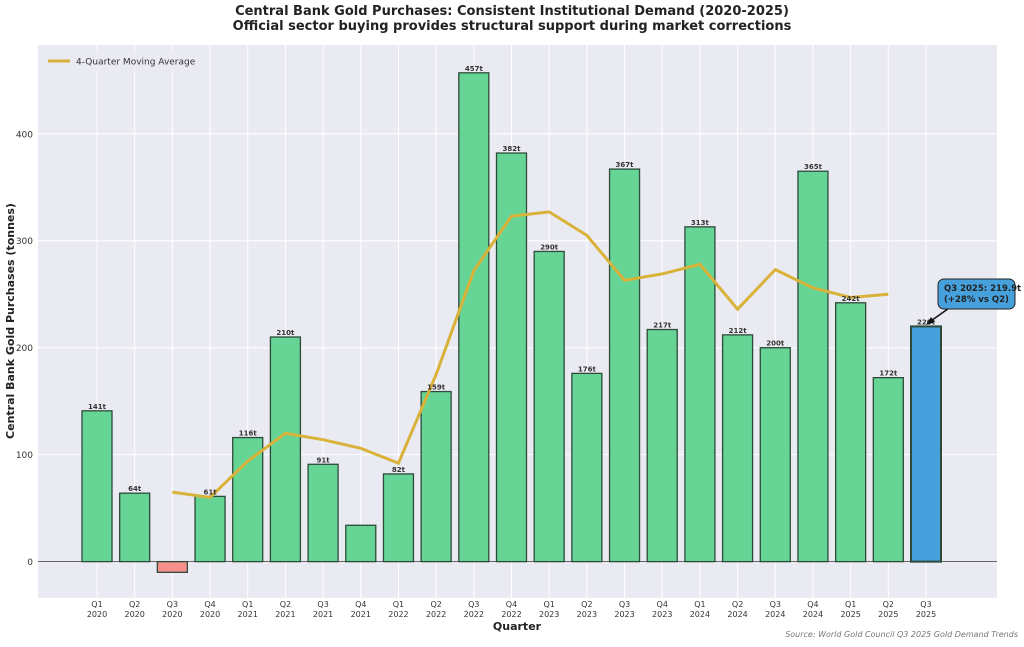 Image resolution: width=1024 pixels, height=647 pixels. I want to click on bar-data-label: 217t, so click(662, 326).